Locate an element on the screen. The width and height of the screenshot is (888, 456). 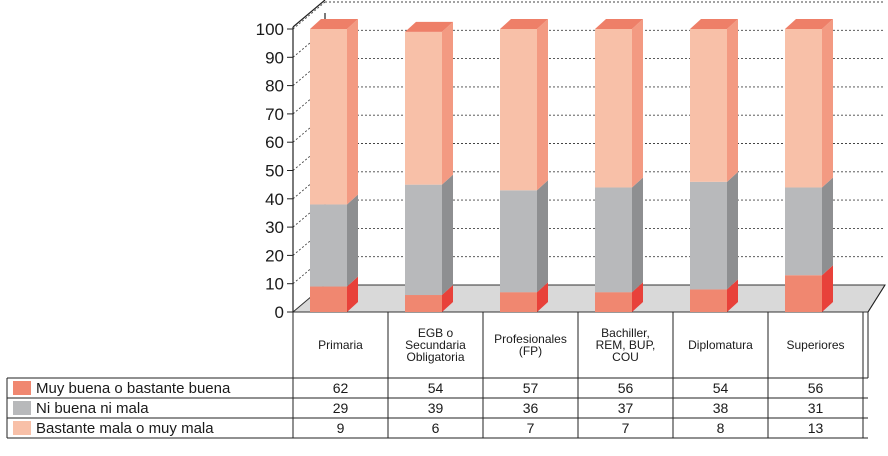
category-label: Diplomatura is located at coordinates (720, 345).